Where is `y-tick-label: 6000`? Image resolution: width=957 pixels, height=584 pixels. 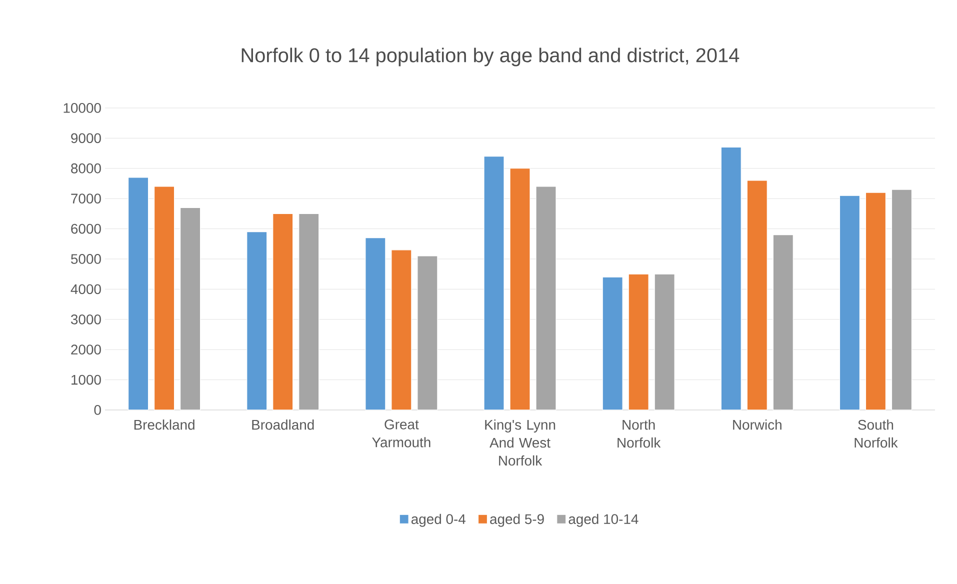
y-tick-label: 6000 is located at coordinates (86, 229).